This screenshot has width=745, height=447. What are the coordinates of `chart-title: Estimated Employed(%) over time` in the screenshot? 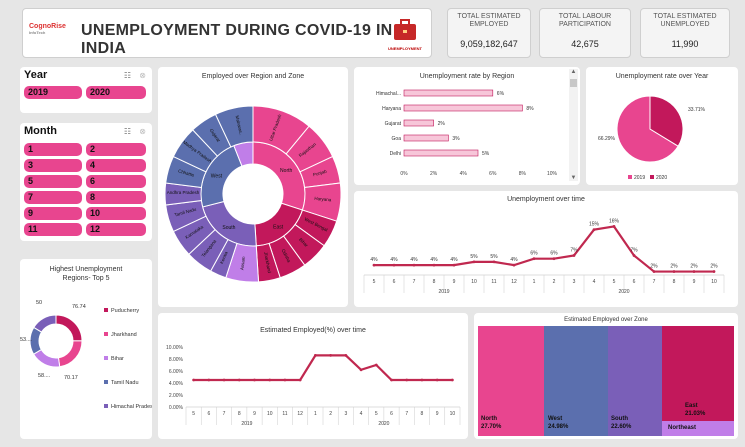 It's located at (313, 330).